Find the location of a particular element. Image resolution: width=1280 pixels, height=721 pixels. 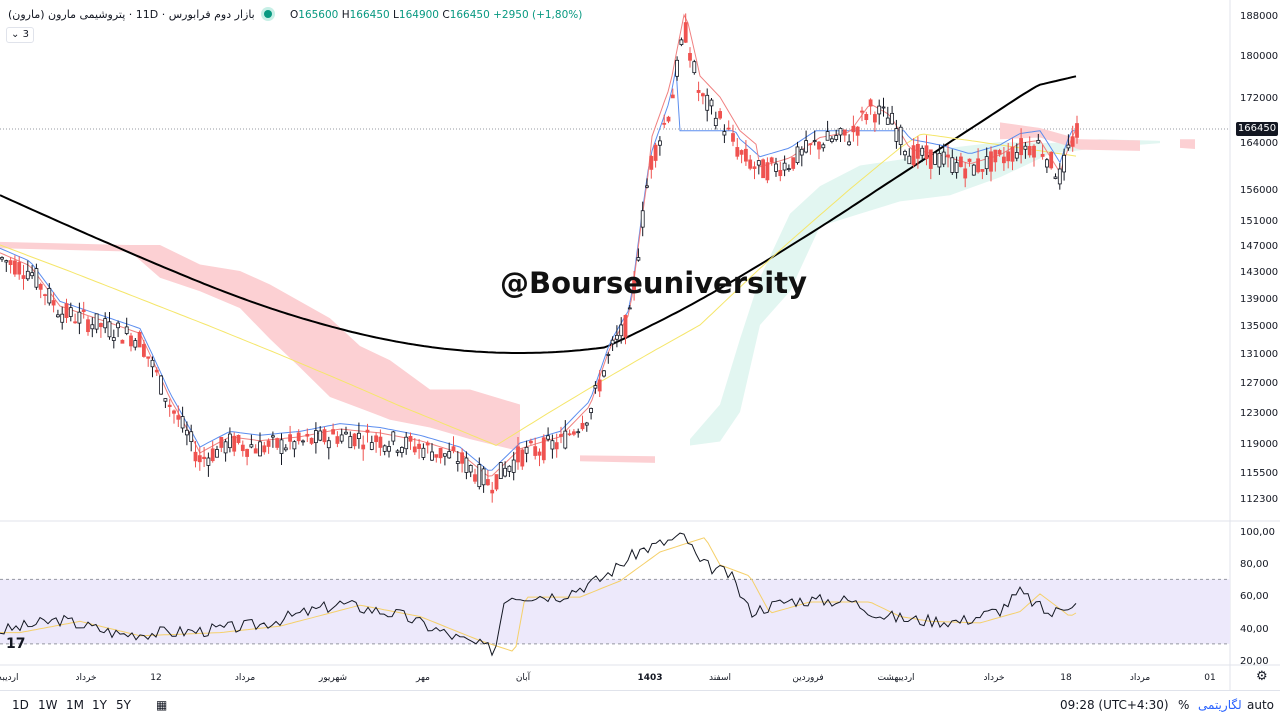

range-1d-button: 1D is located at coordinates (20, 705).